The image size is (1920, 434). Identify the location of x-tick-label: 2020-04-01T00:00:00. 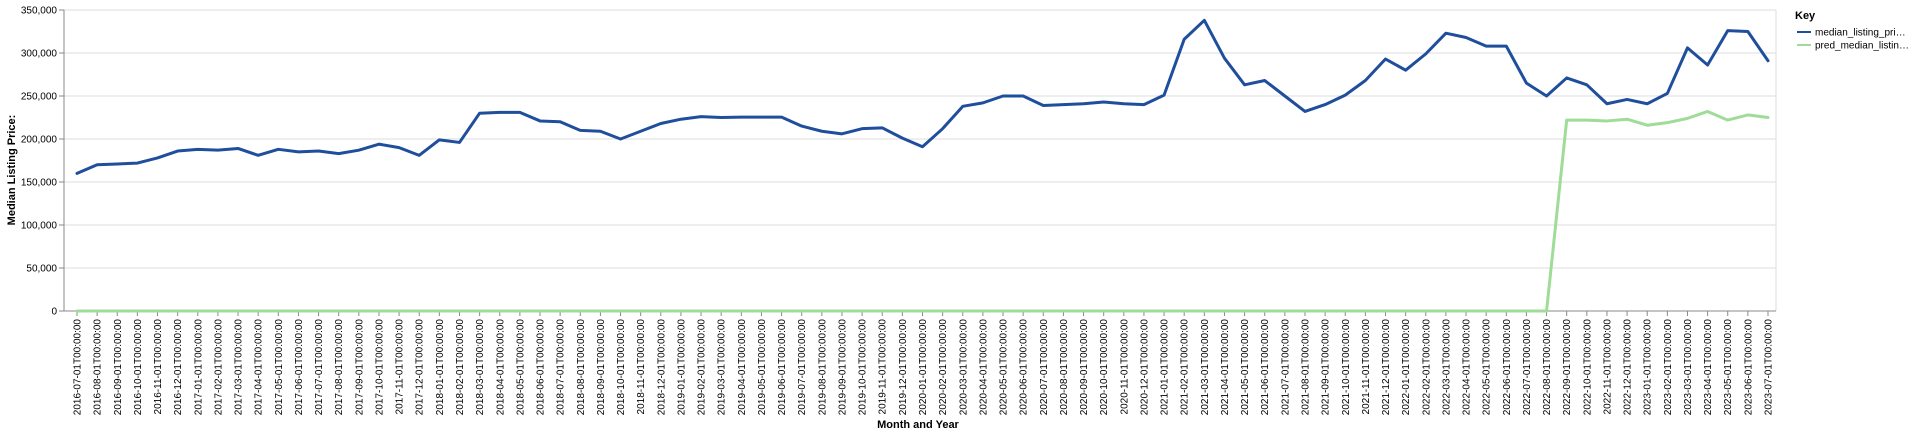
(983, 367).